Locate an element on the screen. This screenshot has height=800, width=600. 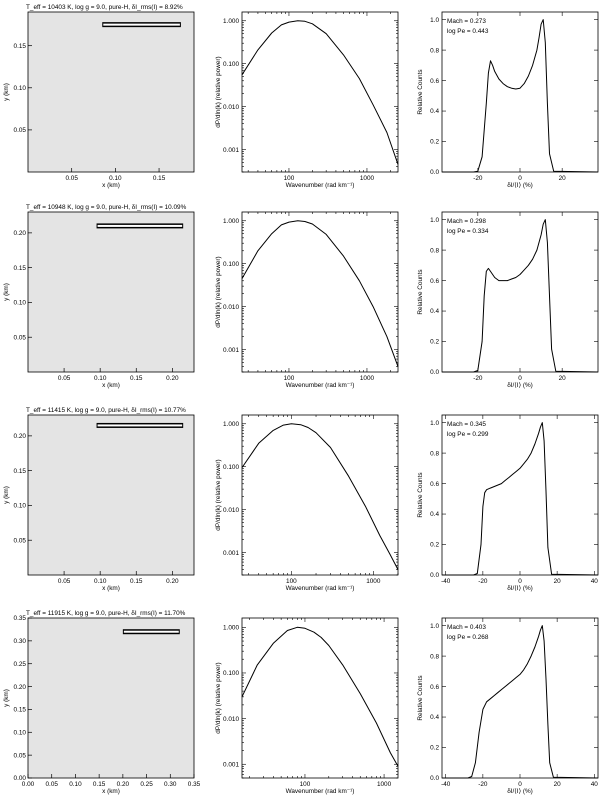
spectrum-xtick-label: 100 is located at coordinates (289, 178).